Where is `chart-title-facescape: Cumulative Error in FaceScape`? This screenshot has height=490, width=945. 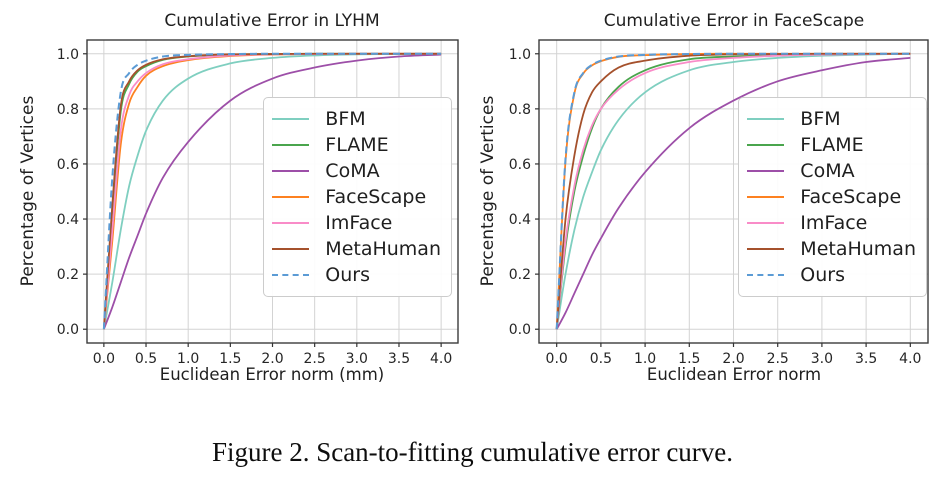 chart-title-facescape: Cumulative Error in FaceScape is located at coordinates (734, 21).